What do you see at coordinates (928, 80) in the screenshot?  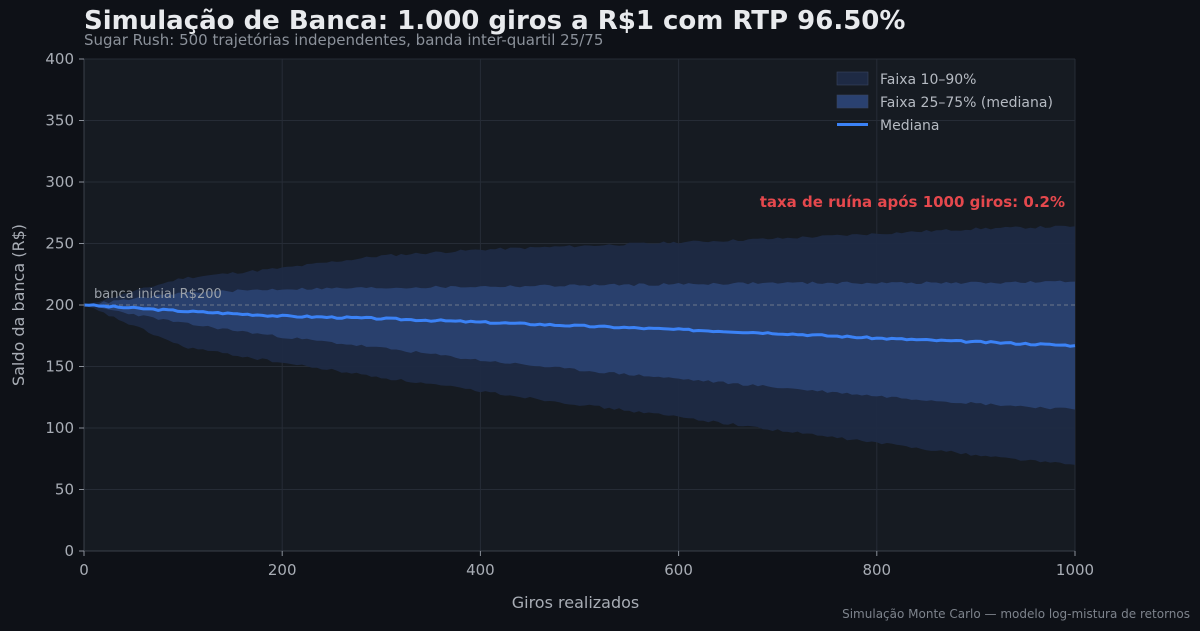 I see `legend-label: Faixa 10–90%` at bounding box center [928, 80].